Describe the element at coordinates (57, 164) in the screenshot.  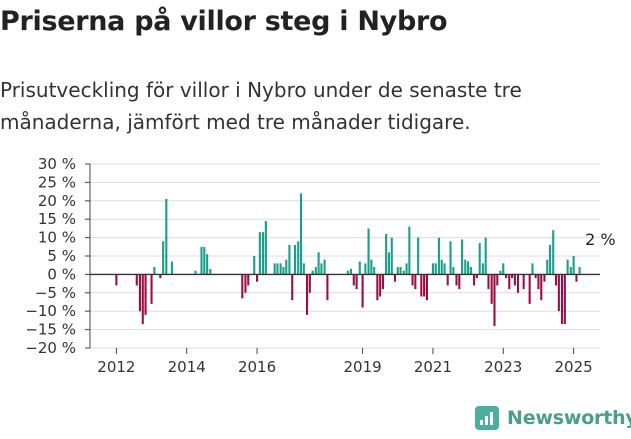
I see `y-tick-label: 30 %` at that location.